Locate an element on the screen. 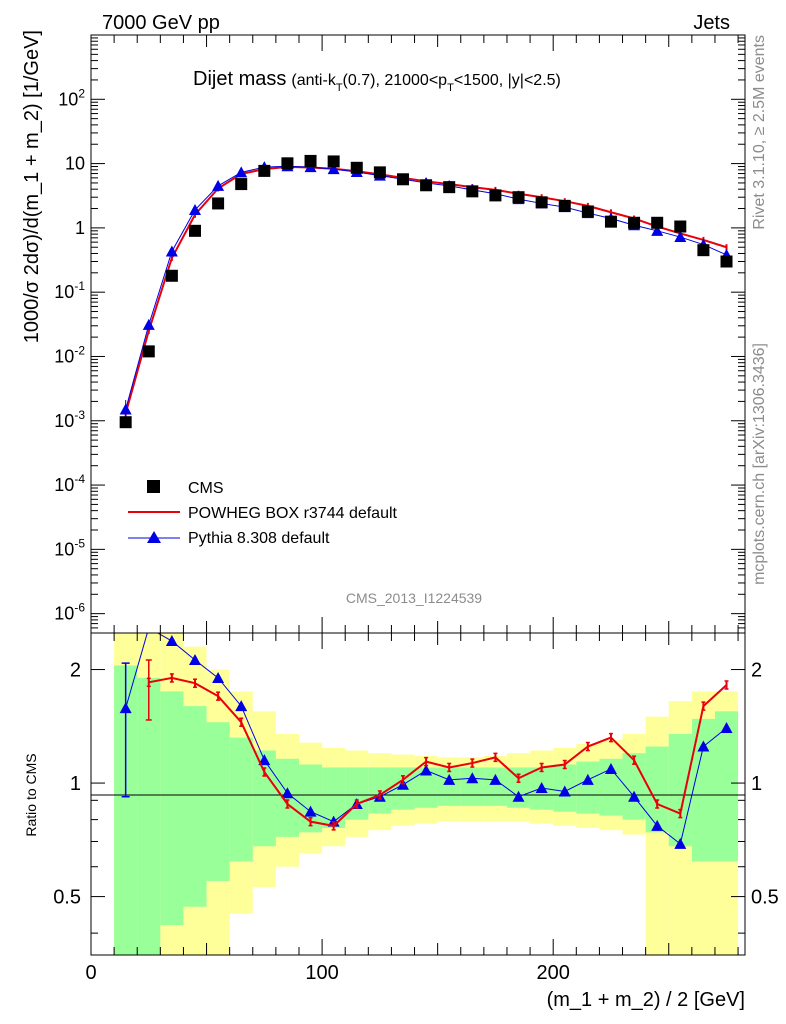 This screenshot has width=786, height=1024. mcplots-reference-label: mcplots.cern.ch [arXiv:1306.3436] is located at coordinates (759, 464).